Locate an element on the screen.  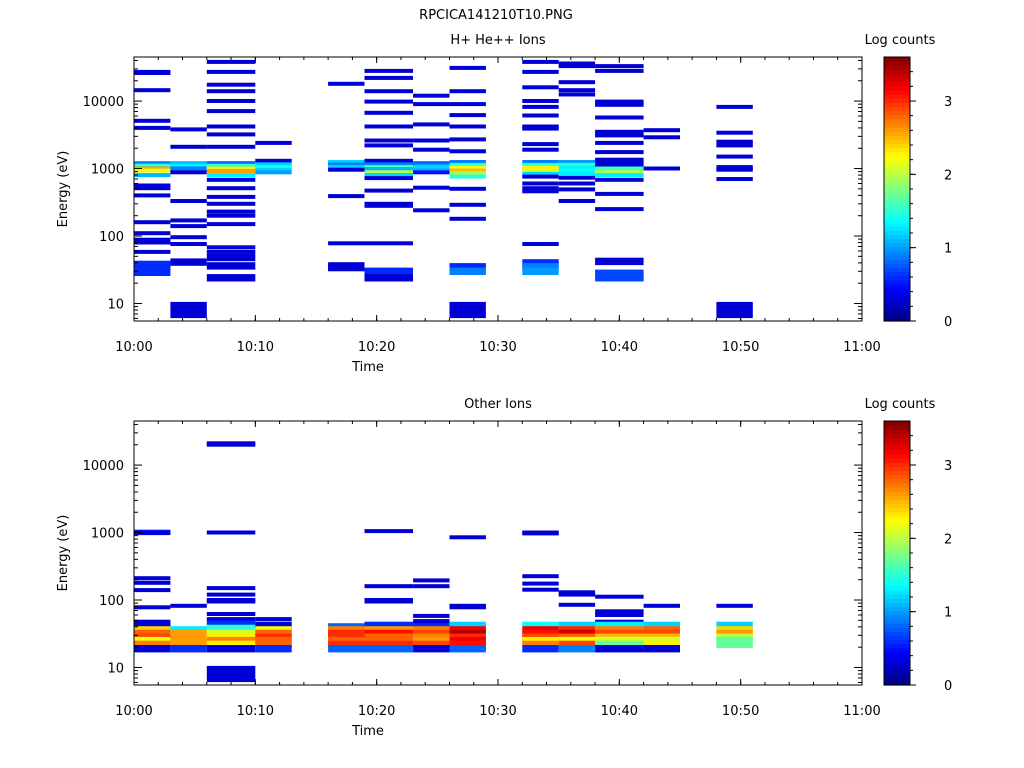
x-tick-label: 10:20 is located at coordinates (376, 347).